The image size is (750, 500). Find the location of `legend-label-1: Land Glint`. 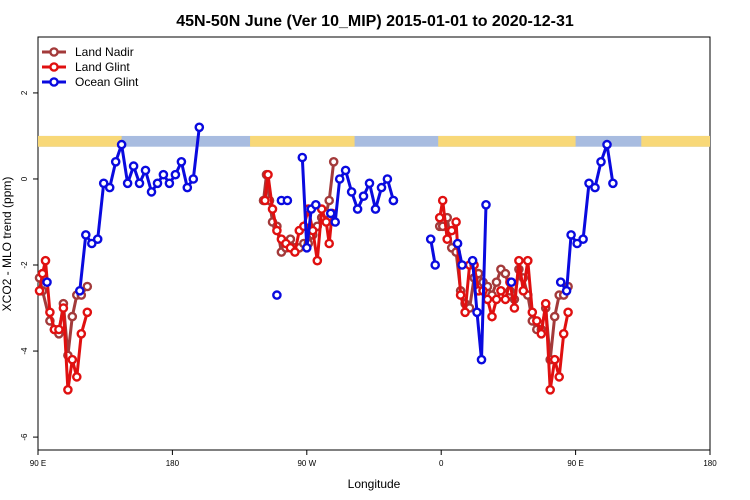

legend-label-1: Land Glint is located at coordinates (102, 67).